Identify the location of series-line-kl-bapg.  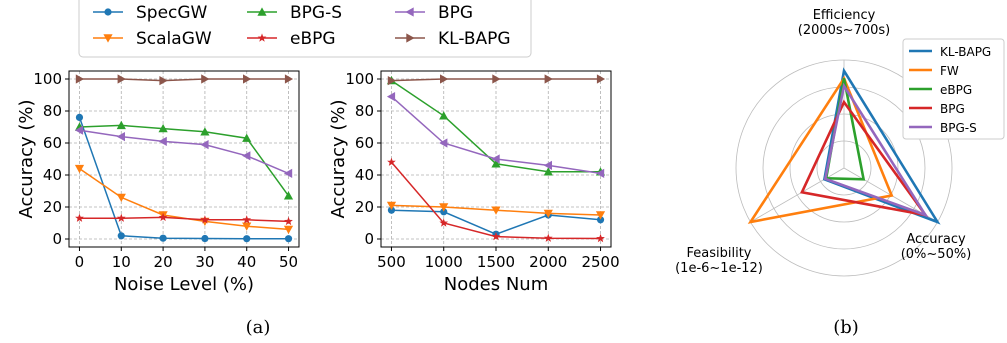
(184, 80).